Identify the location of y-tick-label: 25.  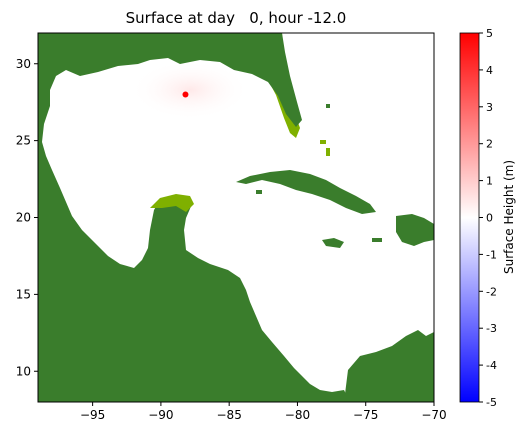
(23, 141).